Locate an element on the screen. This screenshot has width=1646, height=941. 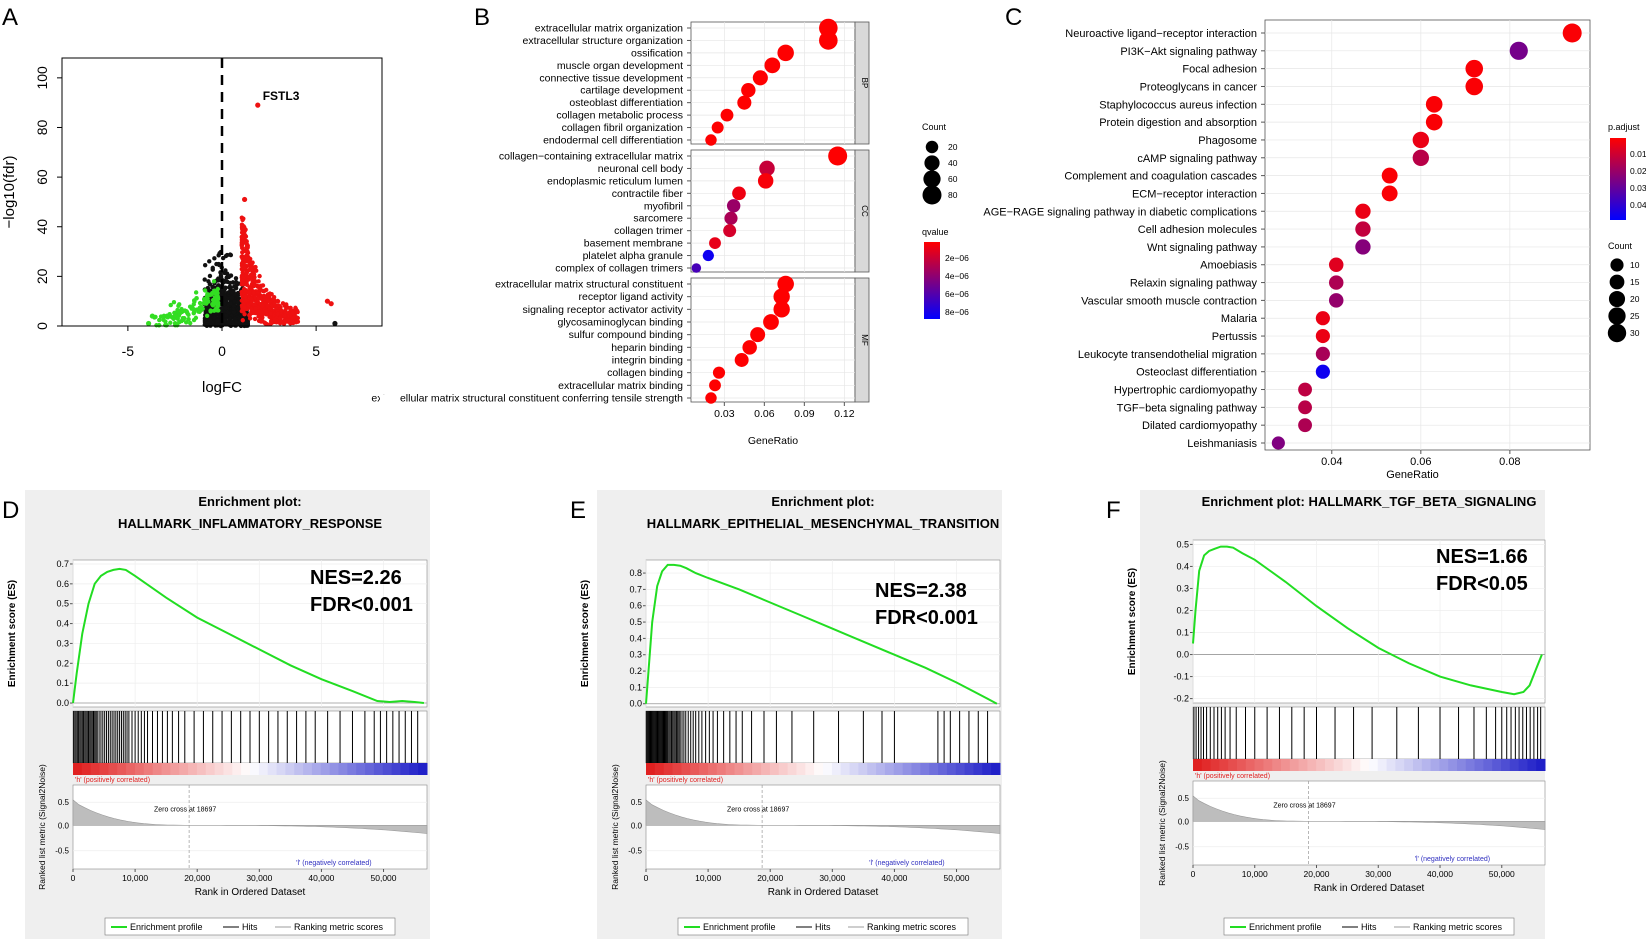
legend-count-label: 60 is located at coordinates (953, 179).